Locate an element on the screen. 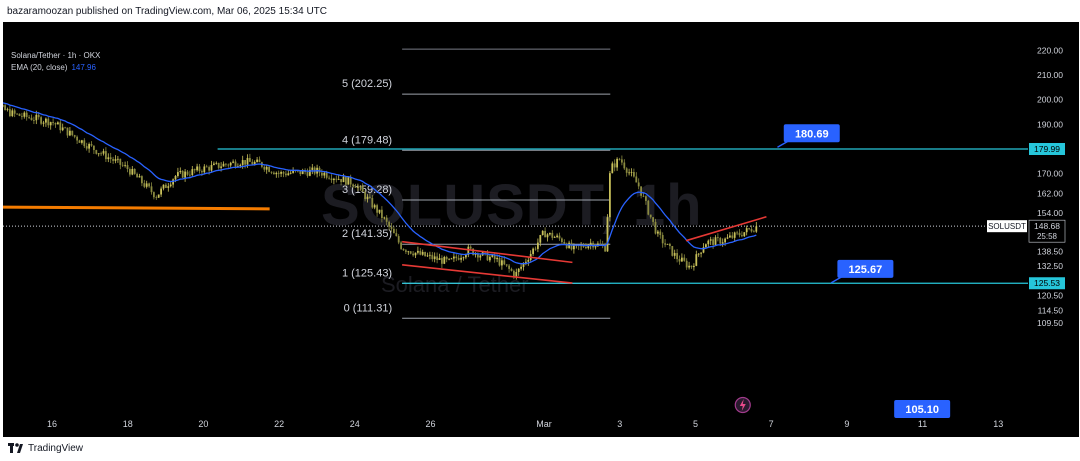 This screenshot has height=461, width=1080. time-axis-tick: 11 is located at coordinates (922, 424).